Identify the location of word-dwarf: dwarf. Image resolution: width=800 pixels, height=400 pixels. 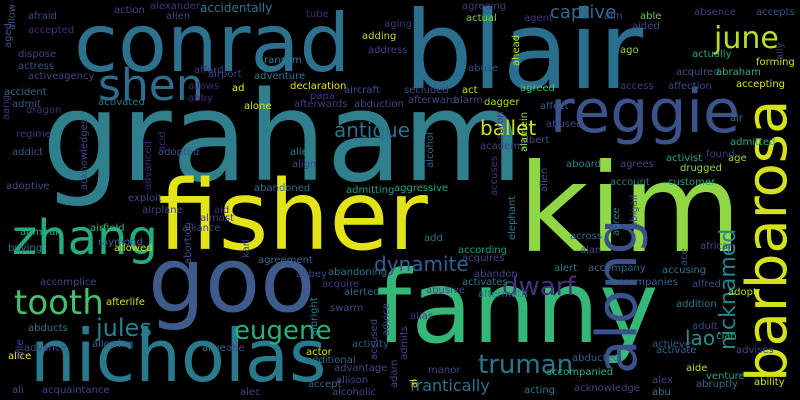
(539, 287).